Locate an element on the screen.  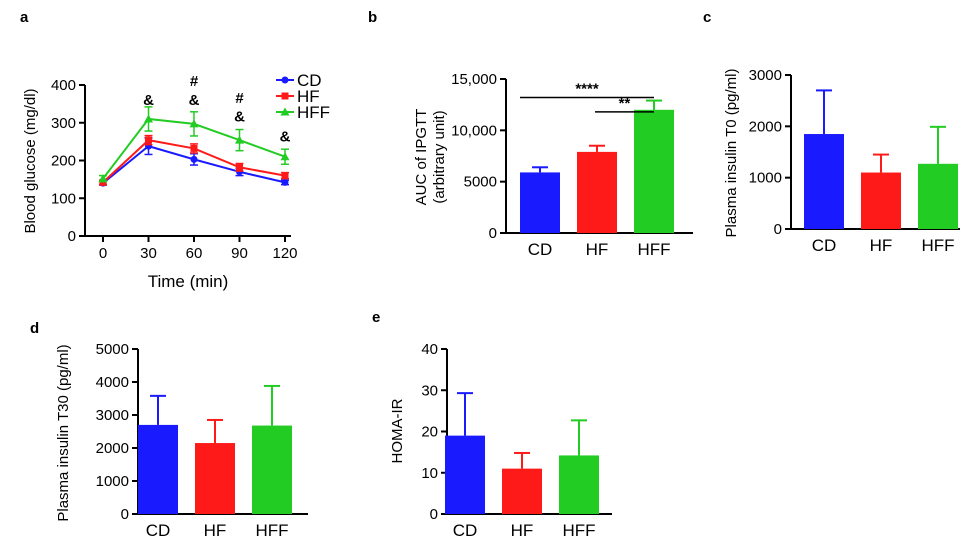
panel-a-legend-label-cd: CD is located at coordinates (309, 80).